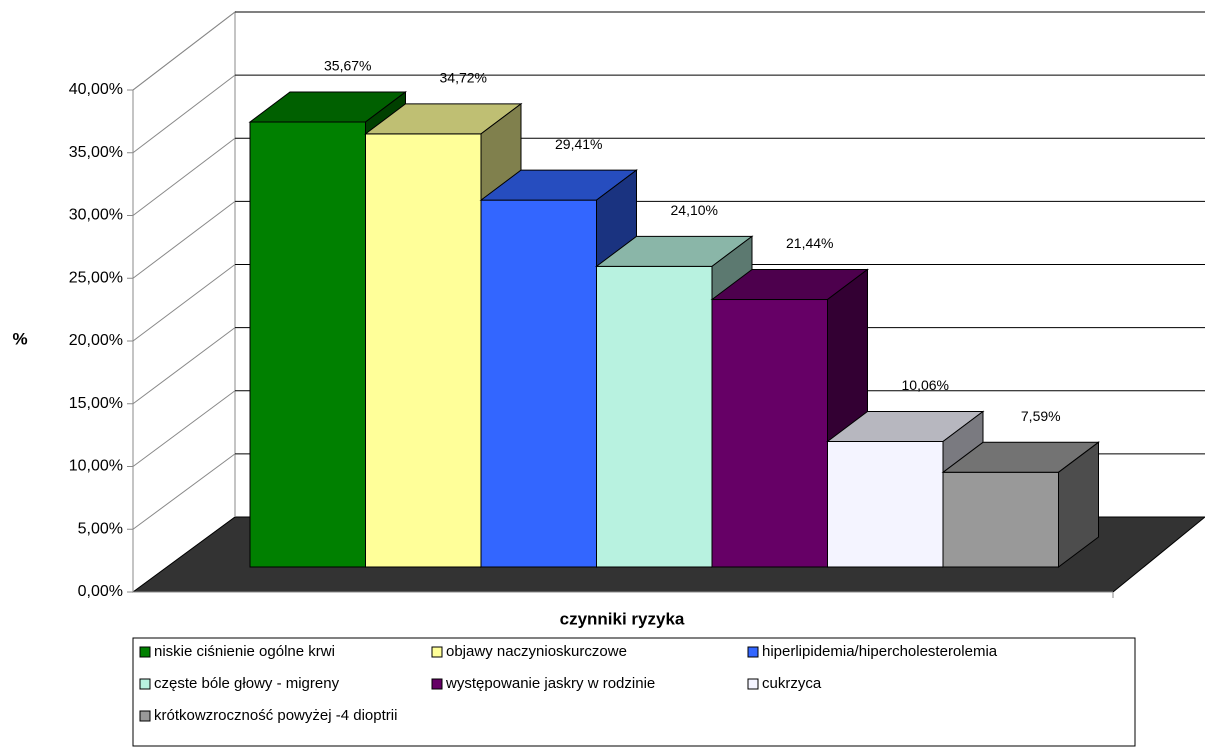  I want to click on y-tick-label: 30,00%, so click(96, 215).